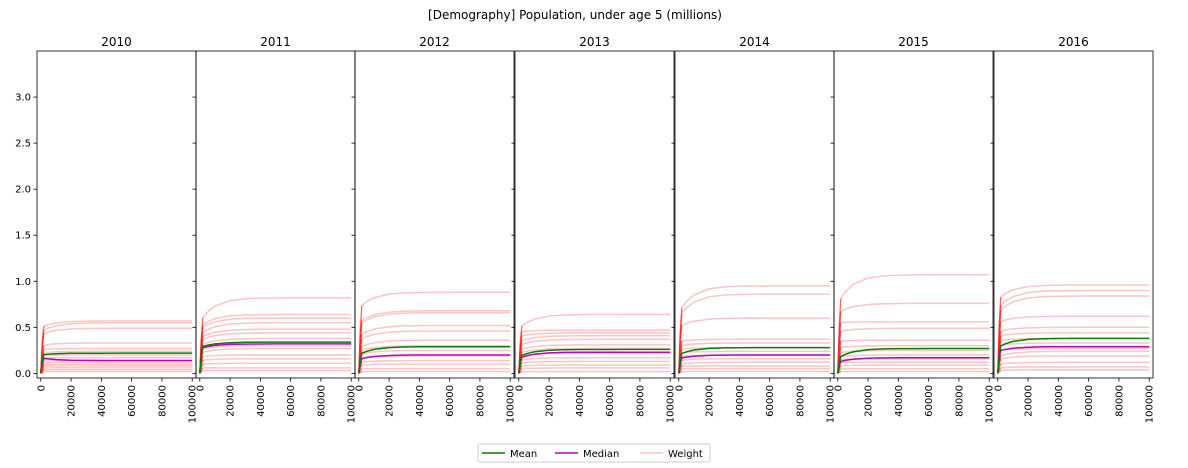  What do you see at coordinates (23, 282) in the screenshot?
I see `y-tick-label: 1.0` at bounding box center [23, 282].